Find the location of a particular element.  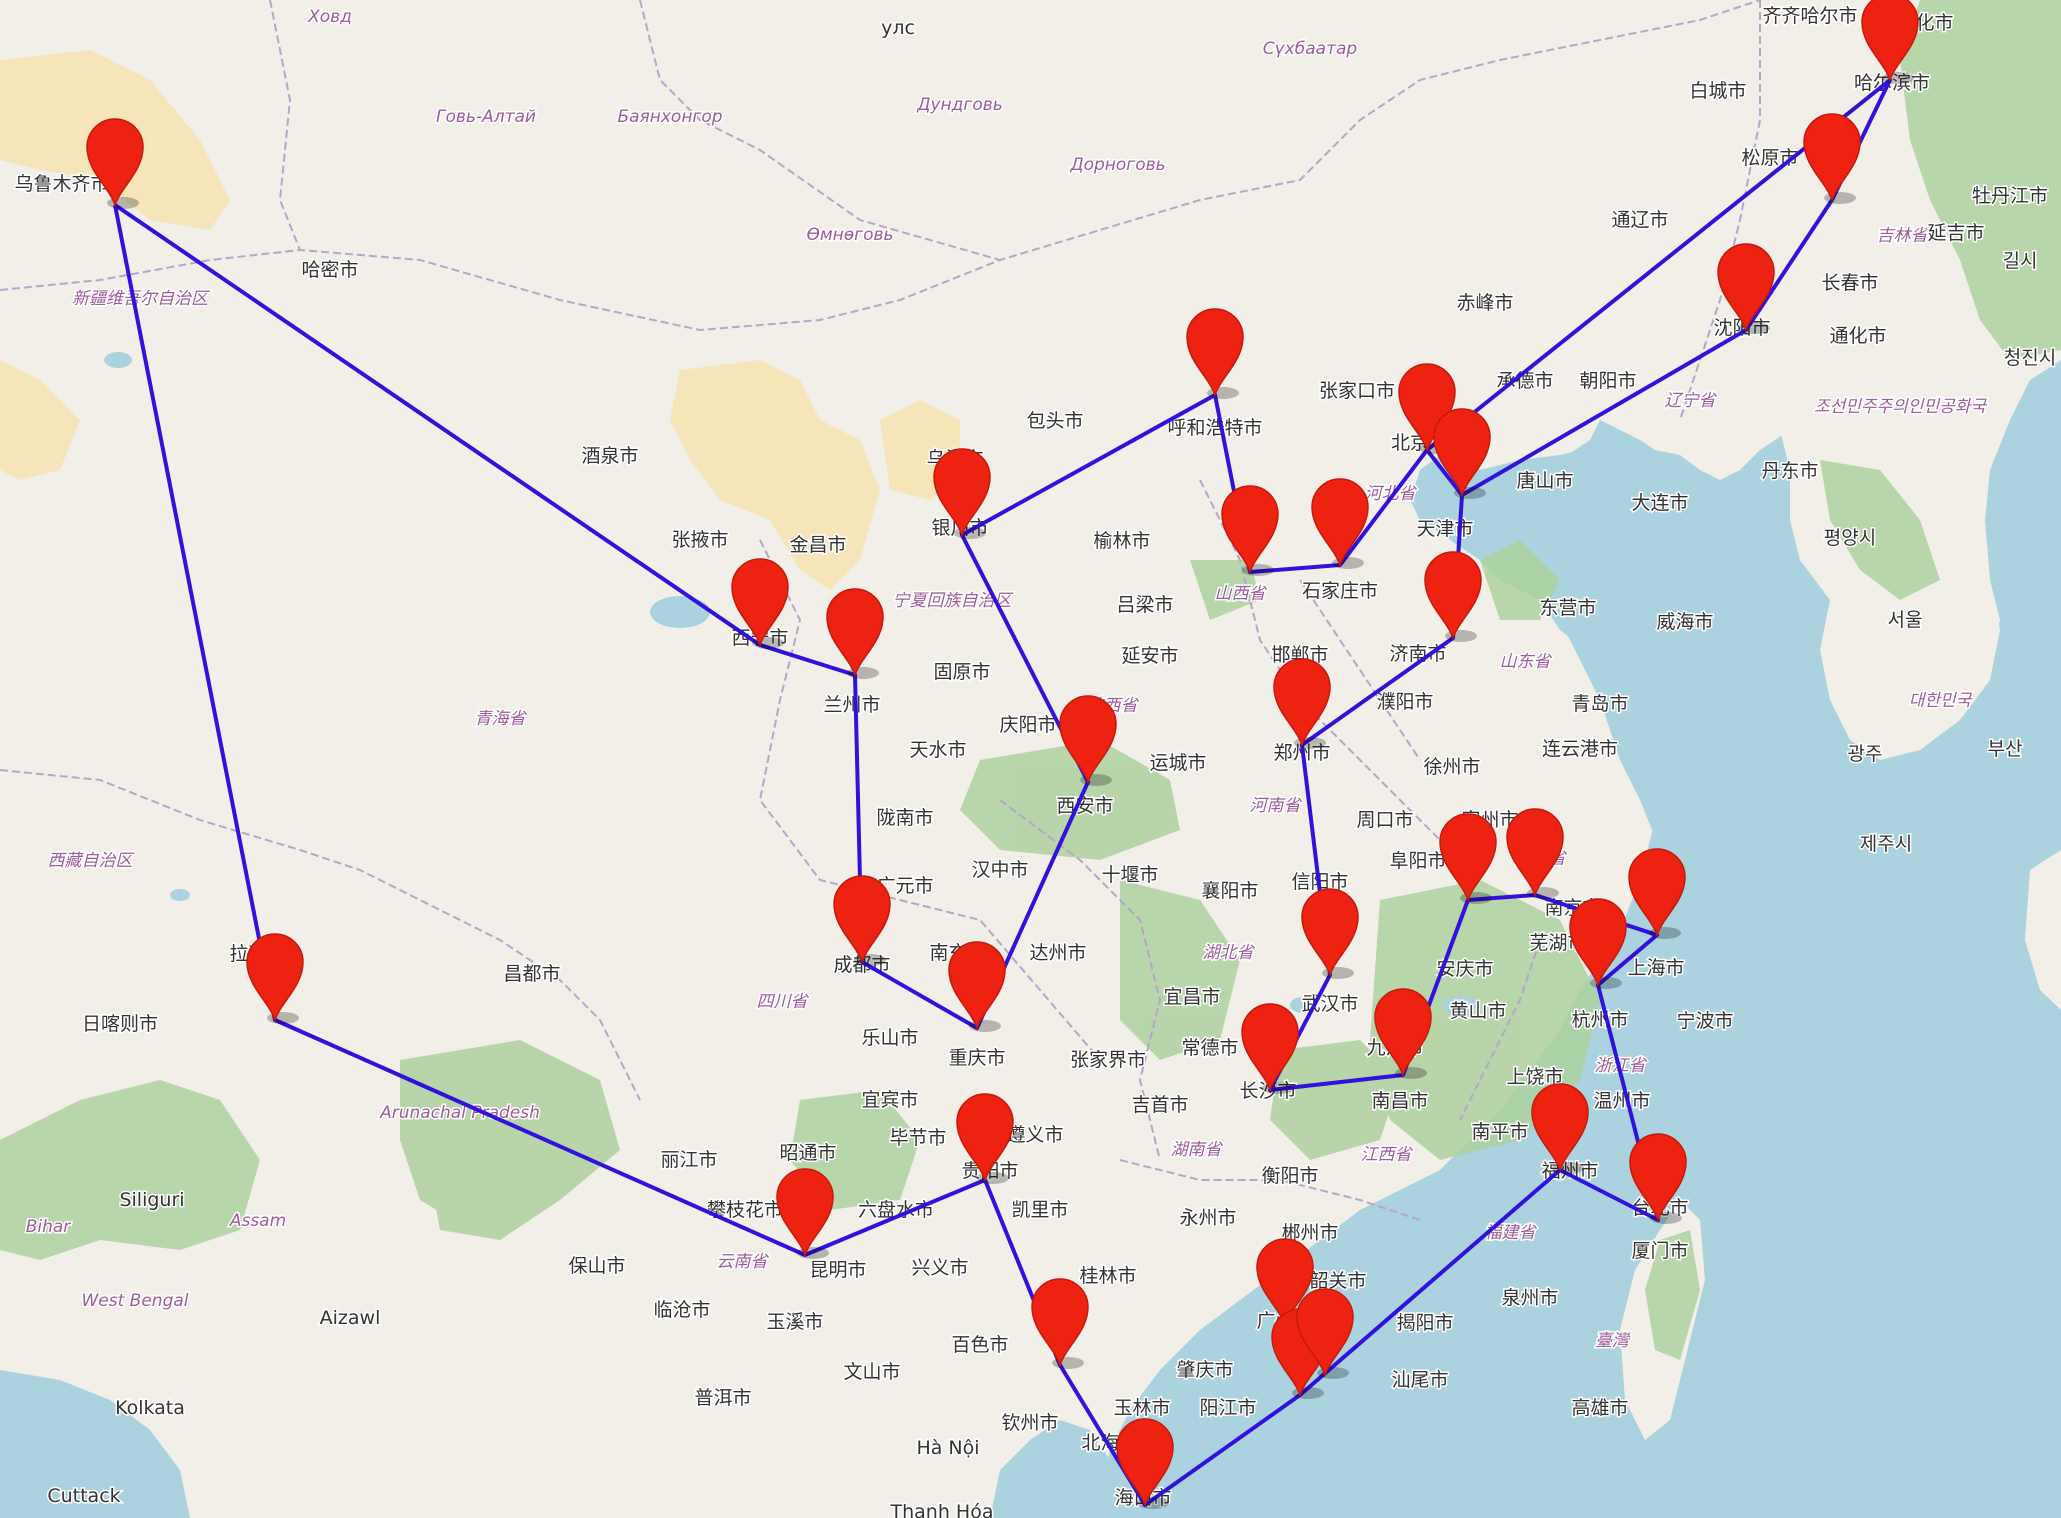

region-label: Говь-Алтай is located at coordinates (486, 117).